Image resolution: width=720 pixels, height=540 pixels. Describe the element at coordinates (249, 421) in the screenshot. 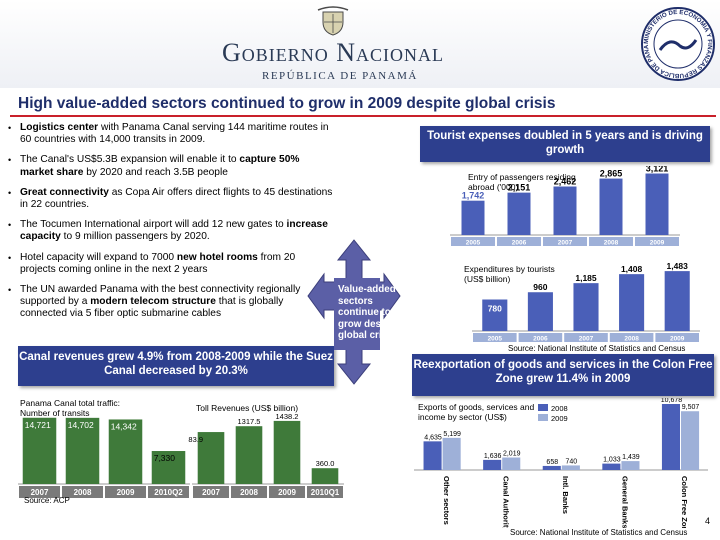

I see `value-label: 1317.5` at that location.